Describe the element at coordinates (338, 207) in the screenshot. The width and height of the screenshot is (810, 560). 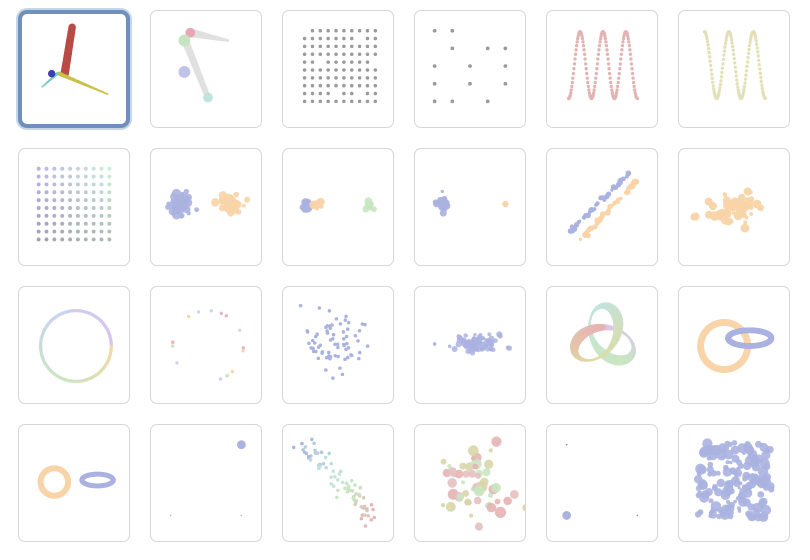
I see `thumbnail-three-small-clusters` at that location.